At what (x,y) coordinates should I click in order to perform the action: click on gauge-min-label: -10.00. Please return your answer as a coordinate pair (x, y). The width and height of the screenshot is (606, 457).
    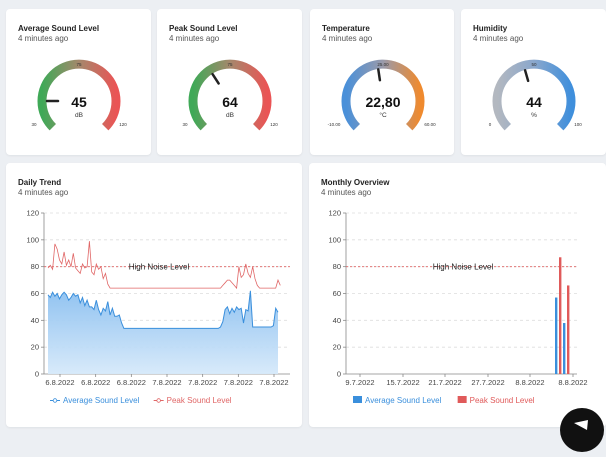
    Looking at the image, I should click on (334, 124).